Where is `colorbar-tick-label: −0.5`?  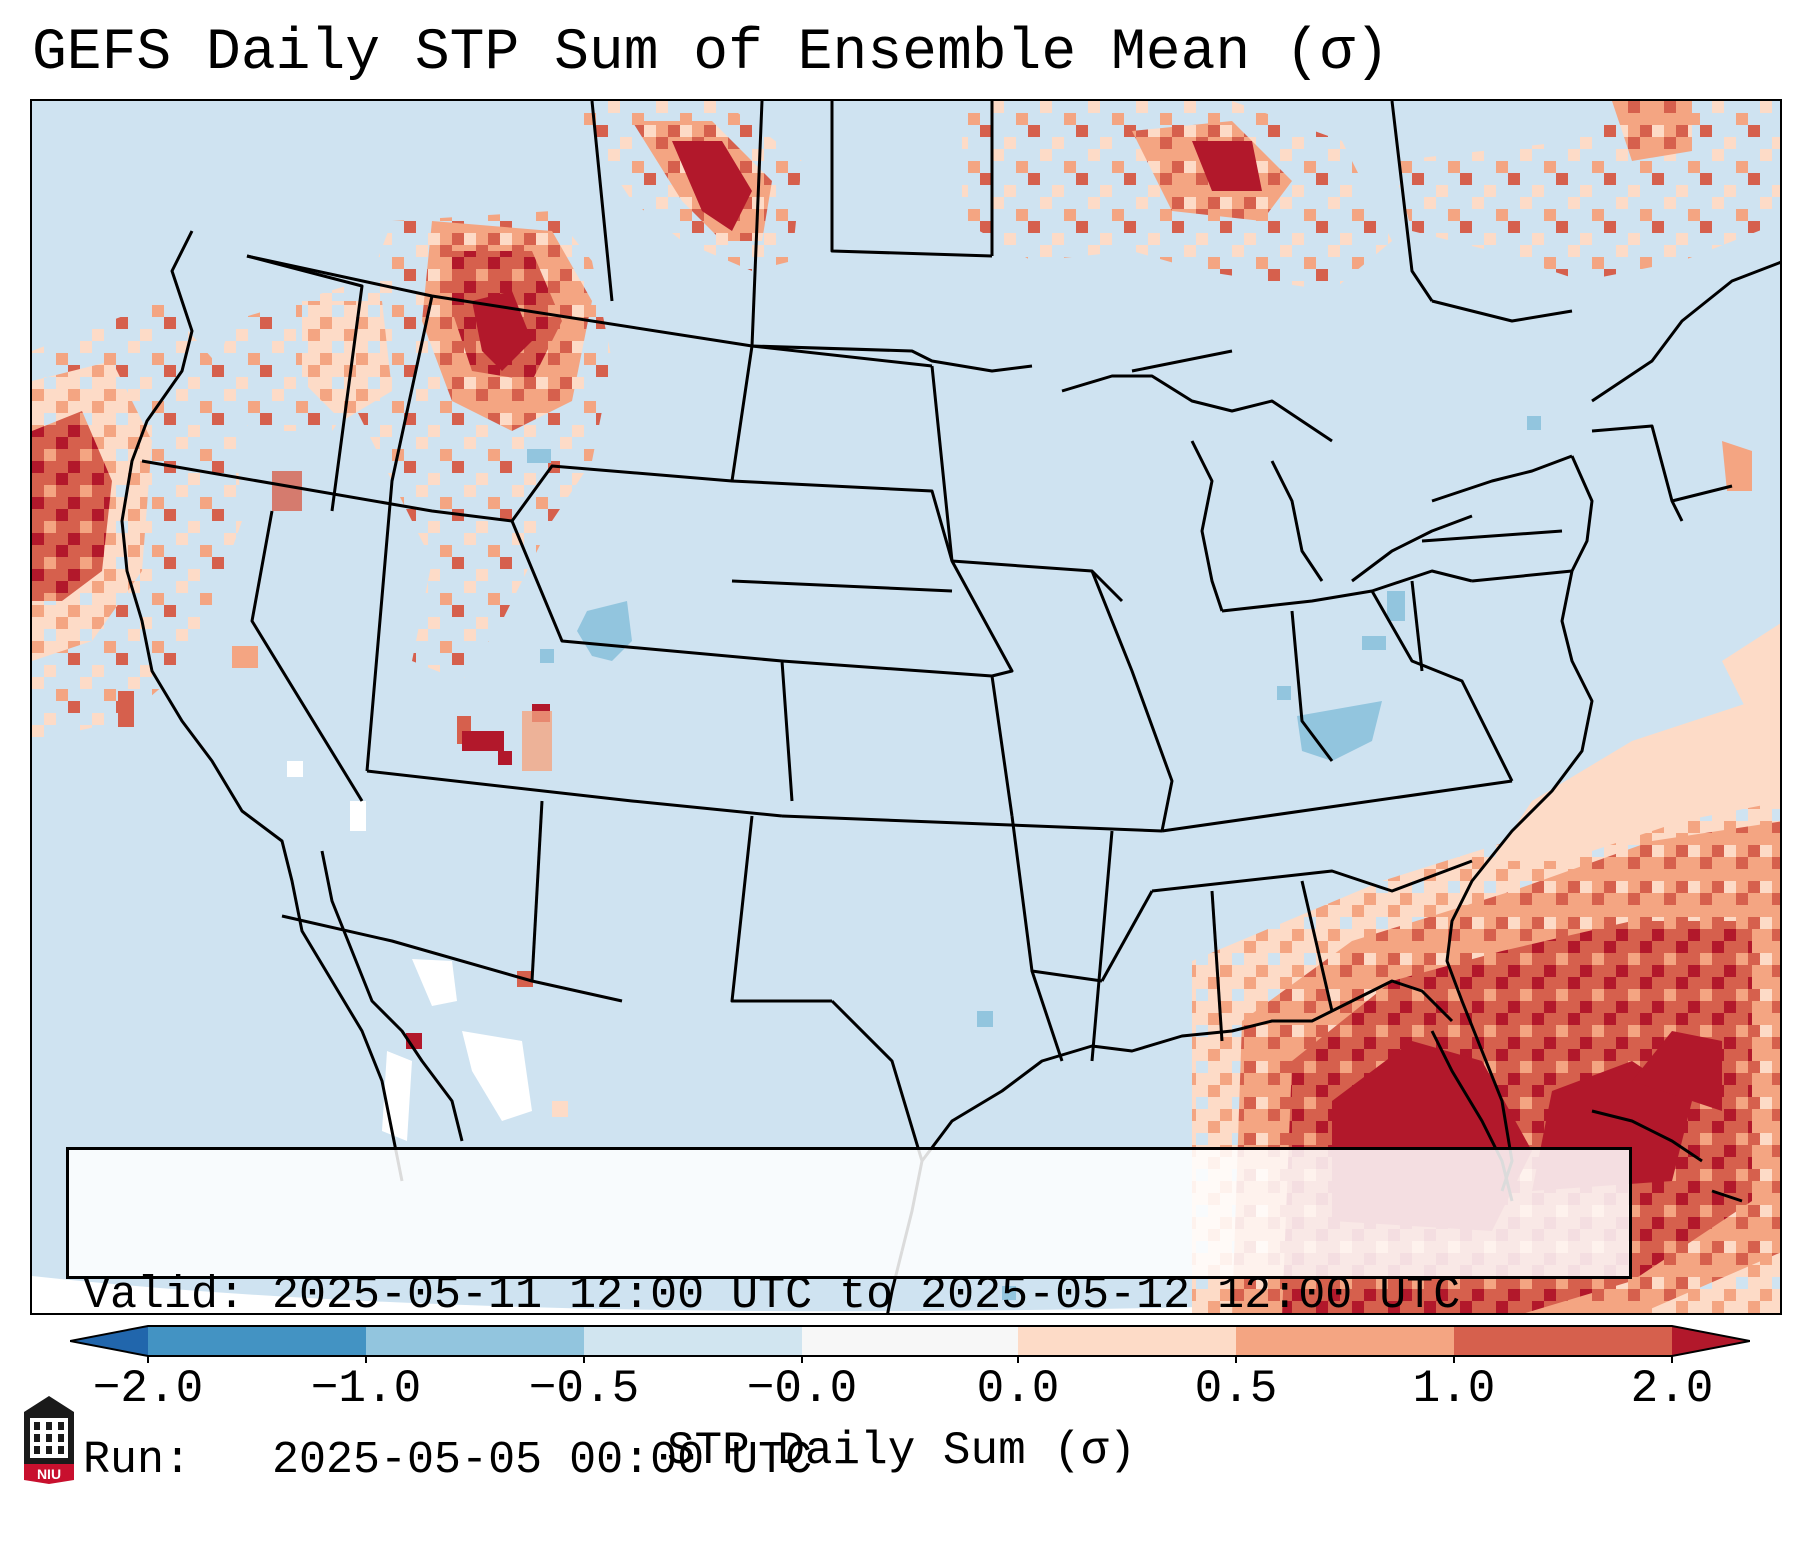
colorbar-tick-label: −0.5 is located at coordinates (584, 1389).